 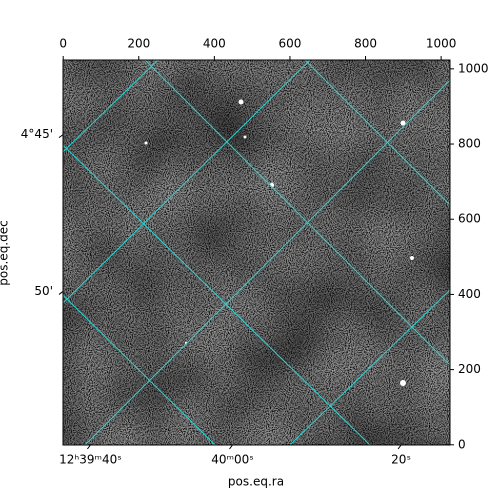 What do you see at coordinates (289, 44) in the screenshot?
I see `x-tick-label: 600` at bounding box center [289, 44].